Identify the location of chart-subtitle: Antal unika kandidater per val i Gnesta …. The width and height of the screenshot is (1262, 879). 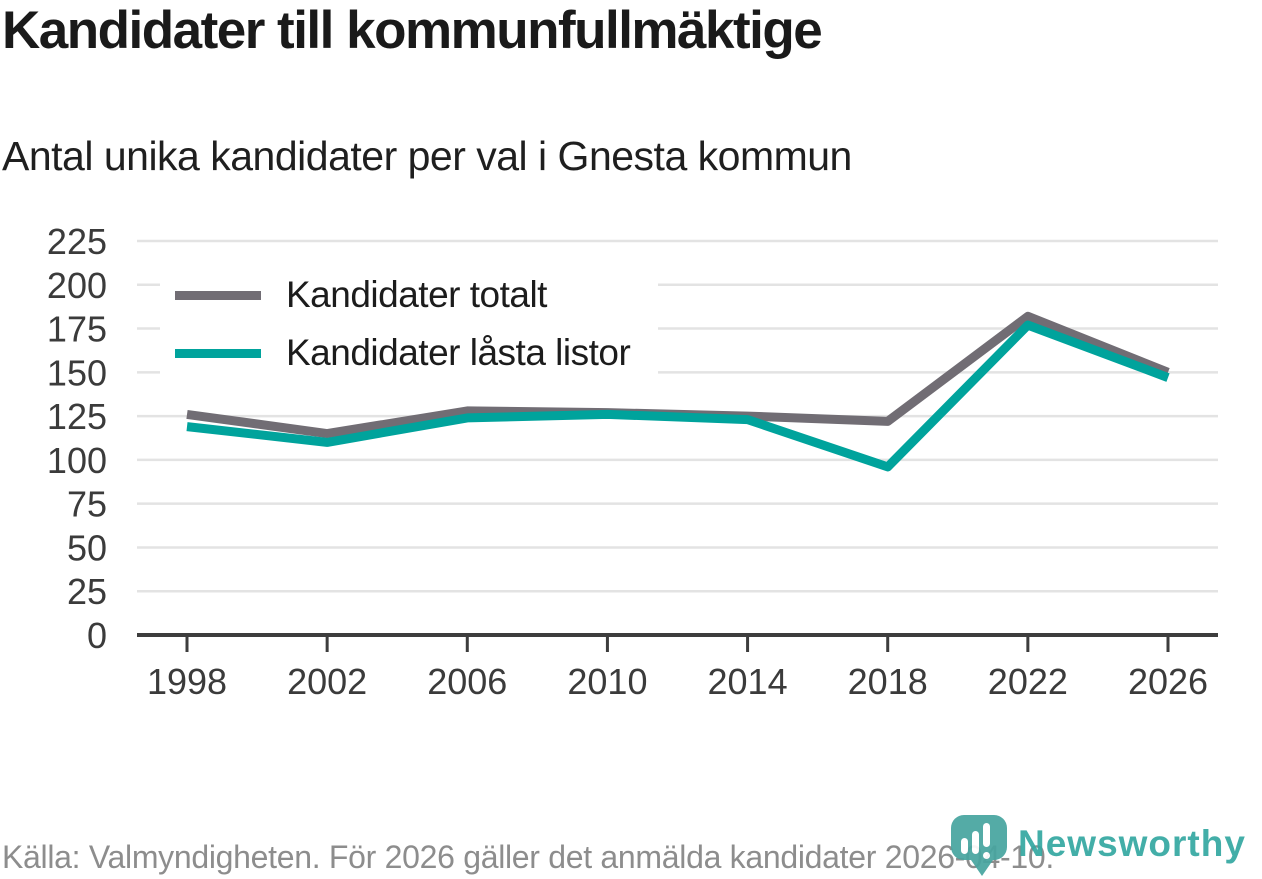
(427, 156).